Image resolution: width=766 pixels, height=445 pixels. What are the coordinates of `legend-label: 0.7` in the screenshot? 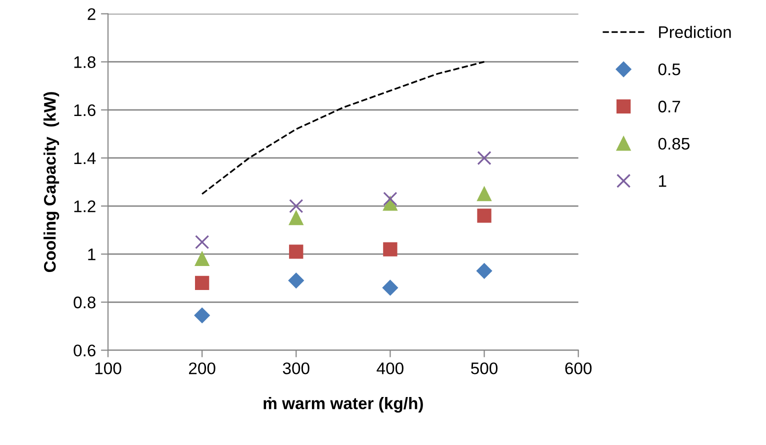 It's located at (669, 106).